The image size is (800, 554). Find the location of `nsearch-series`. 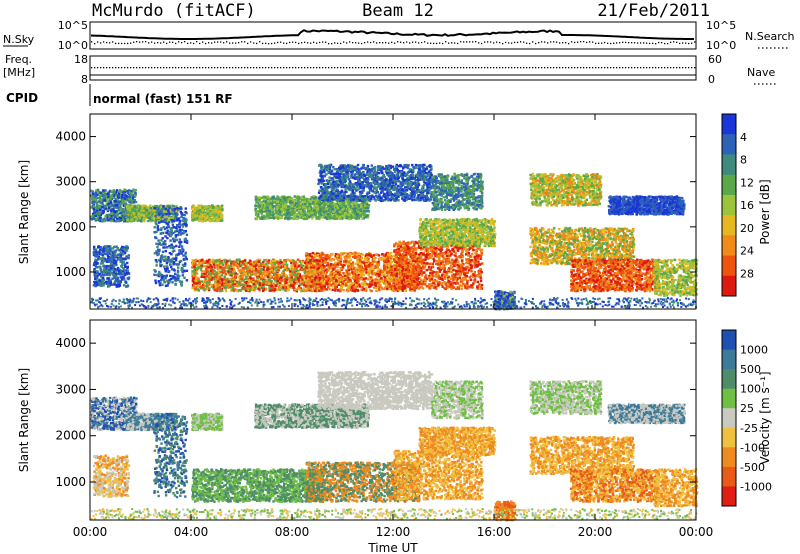

nsearch-series is located at coordinates (393, 42).